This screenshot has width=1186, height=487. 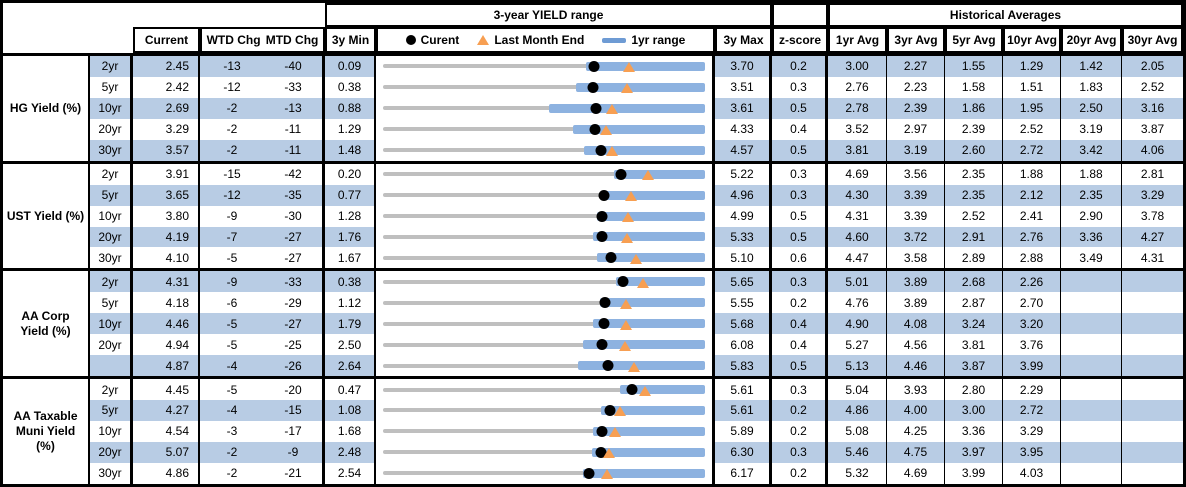 I want to click on col-header-mtd: MTD Chg, so click(x=292, y=40).